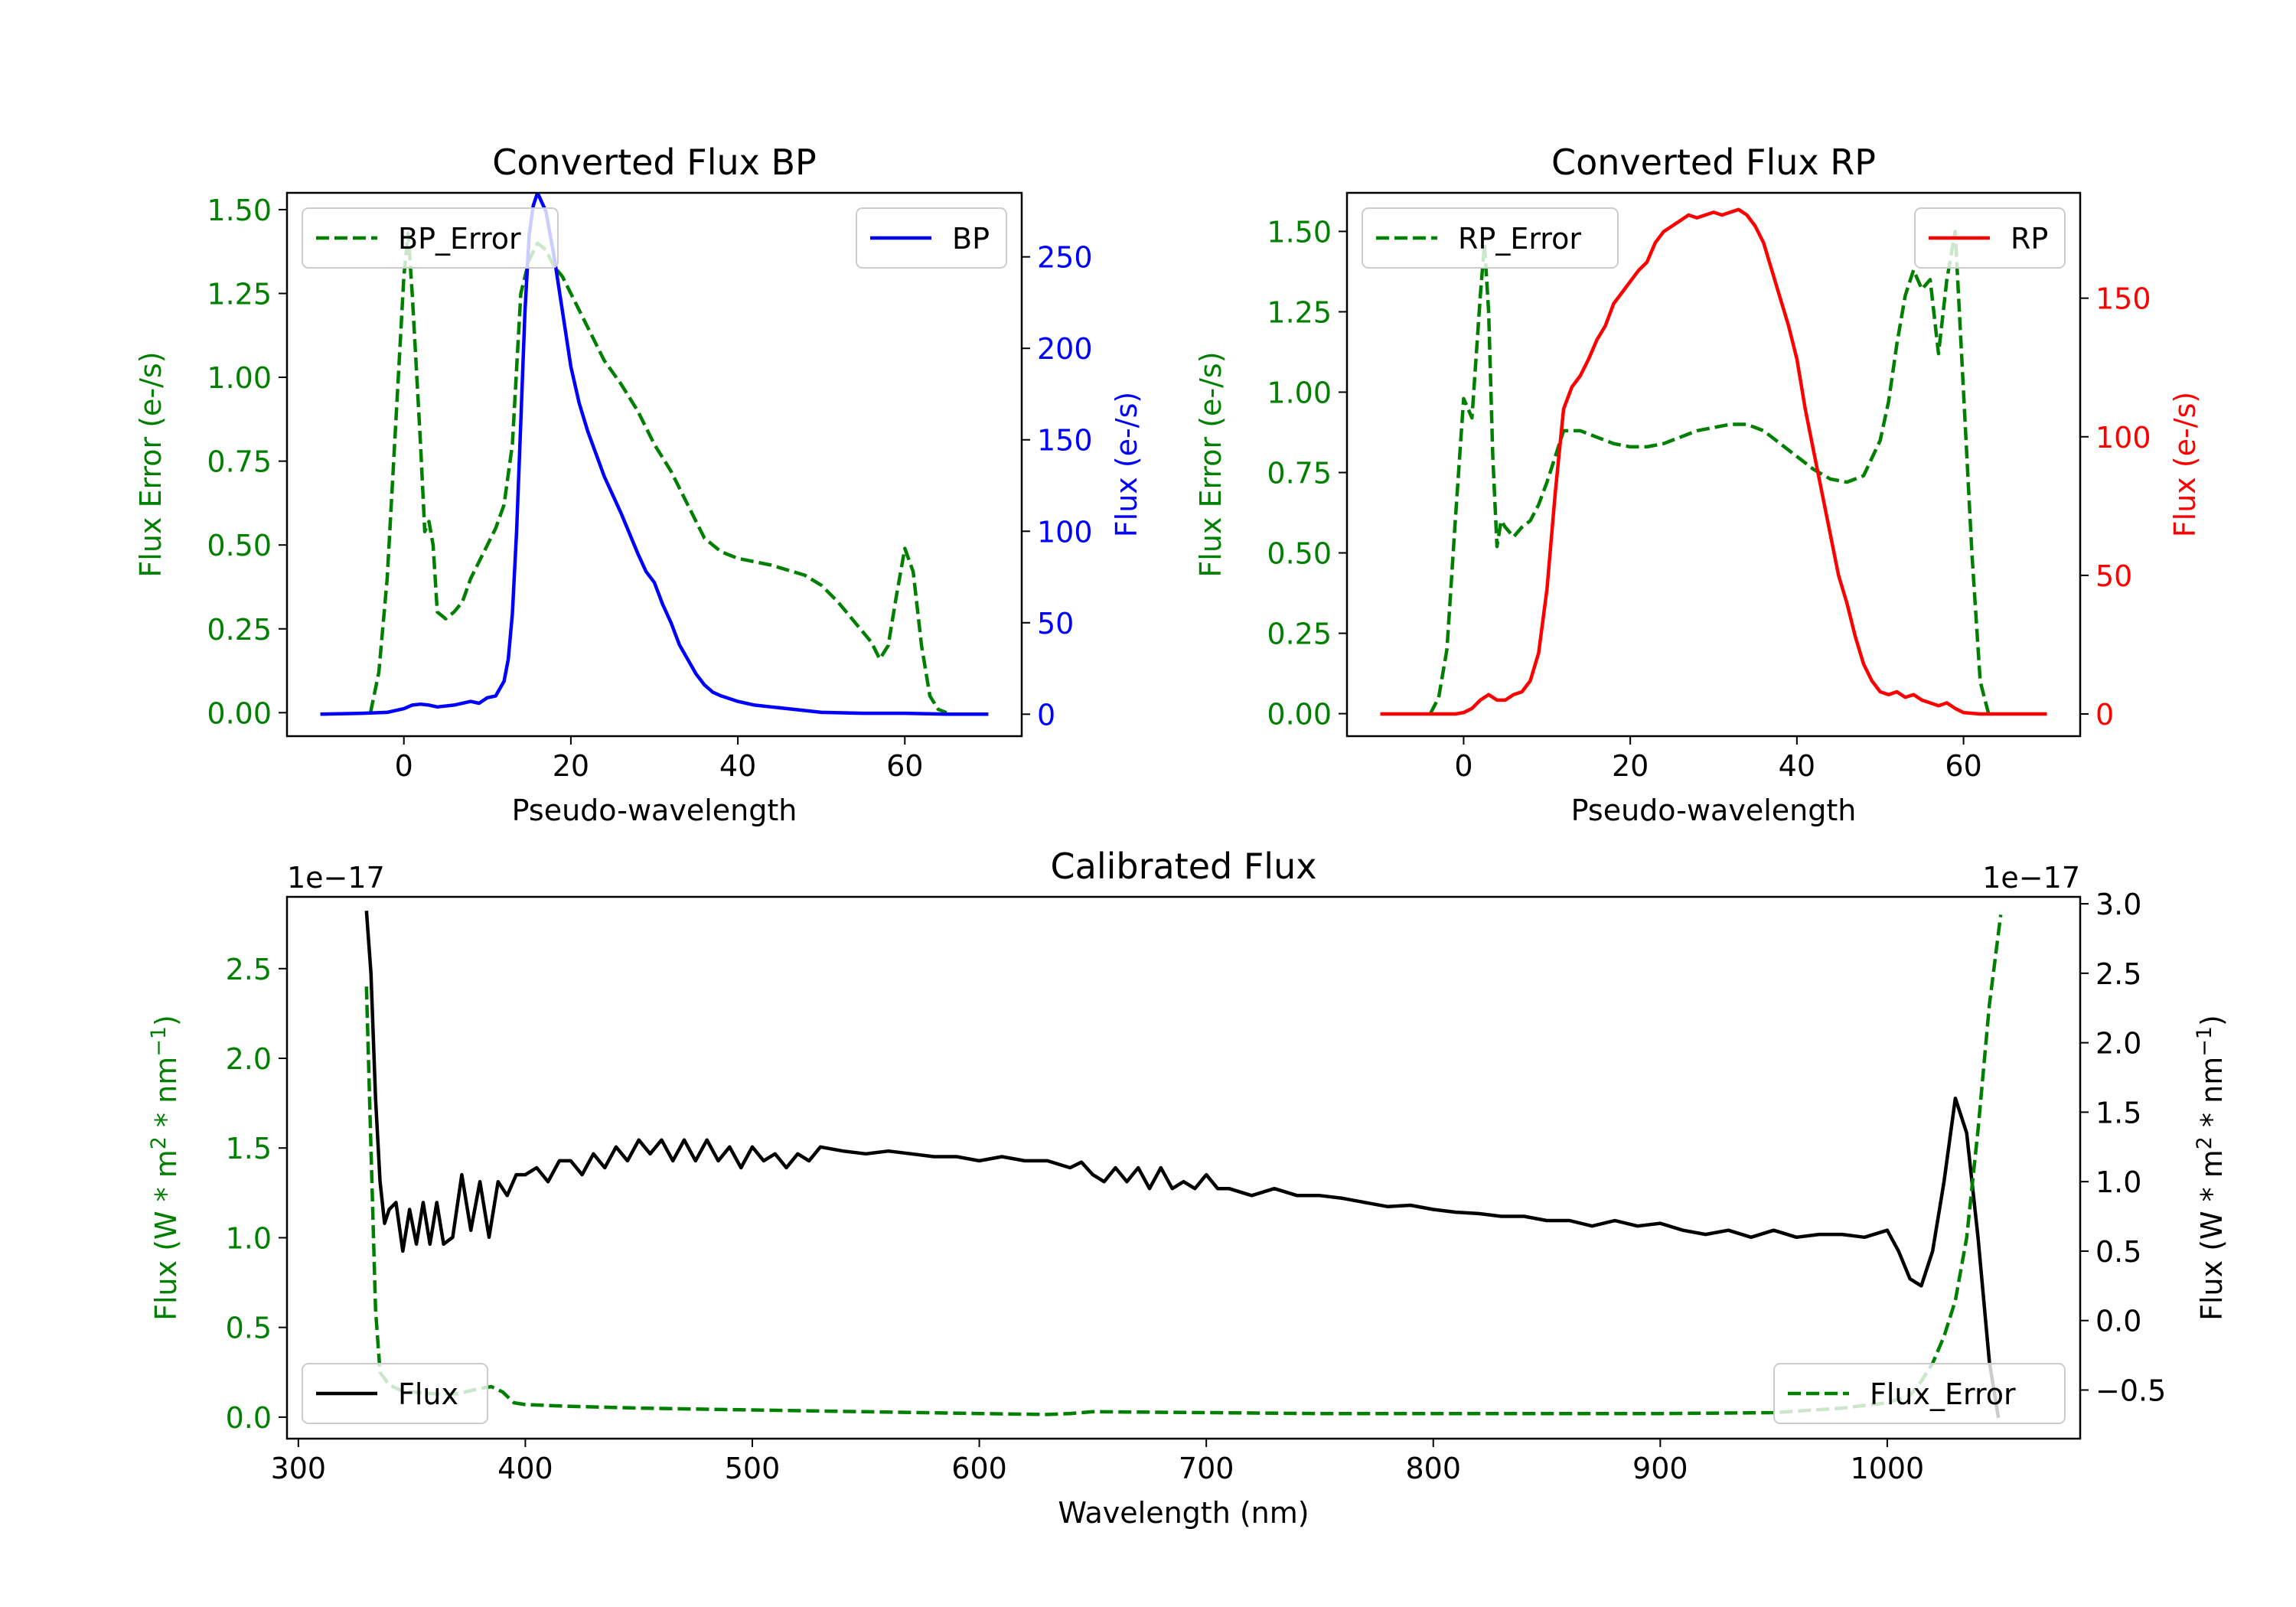 The image size is (2296, 1607). Describe the element at coordinates (931, 238) in the screenshot. I see `legend-bp: BP` at that location.